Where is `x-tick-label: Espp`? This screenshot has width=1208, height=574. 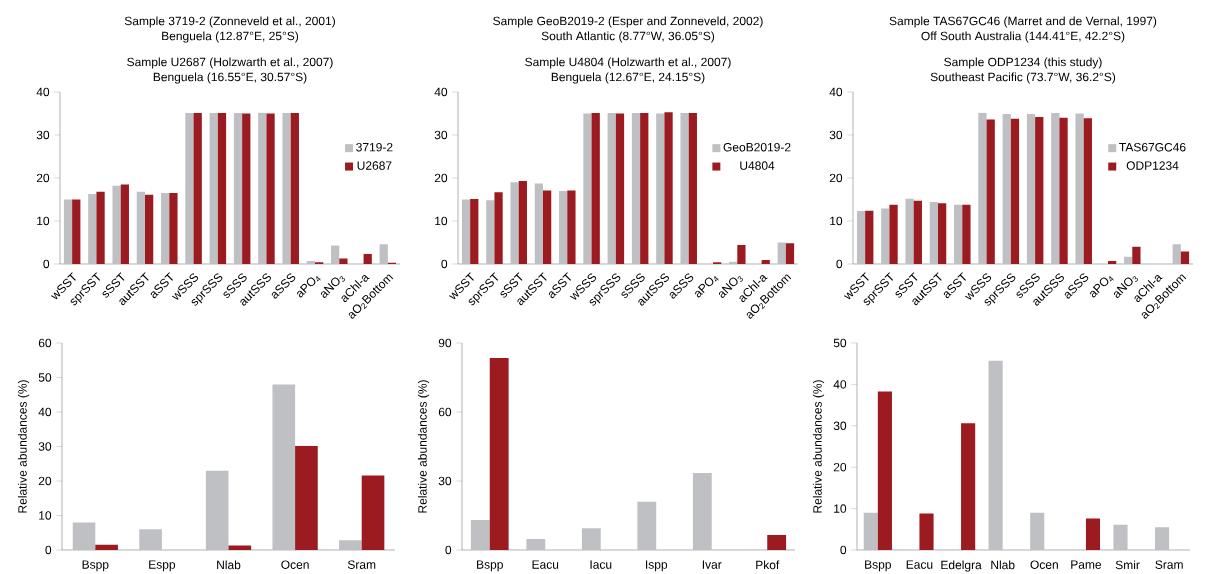 x-tick-label: Espp is located at coordinates (162, 566).